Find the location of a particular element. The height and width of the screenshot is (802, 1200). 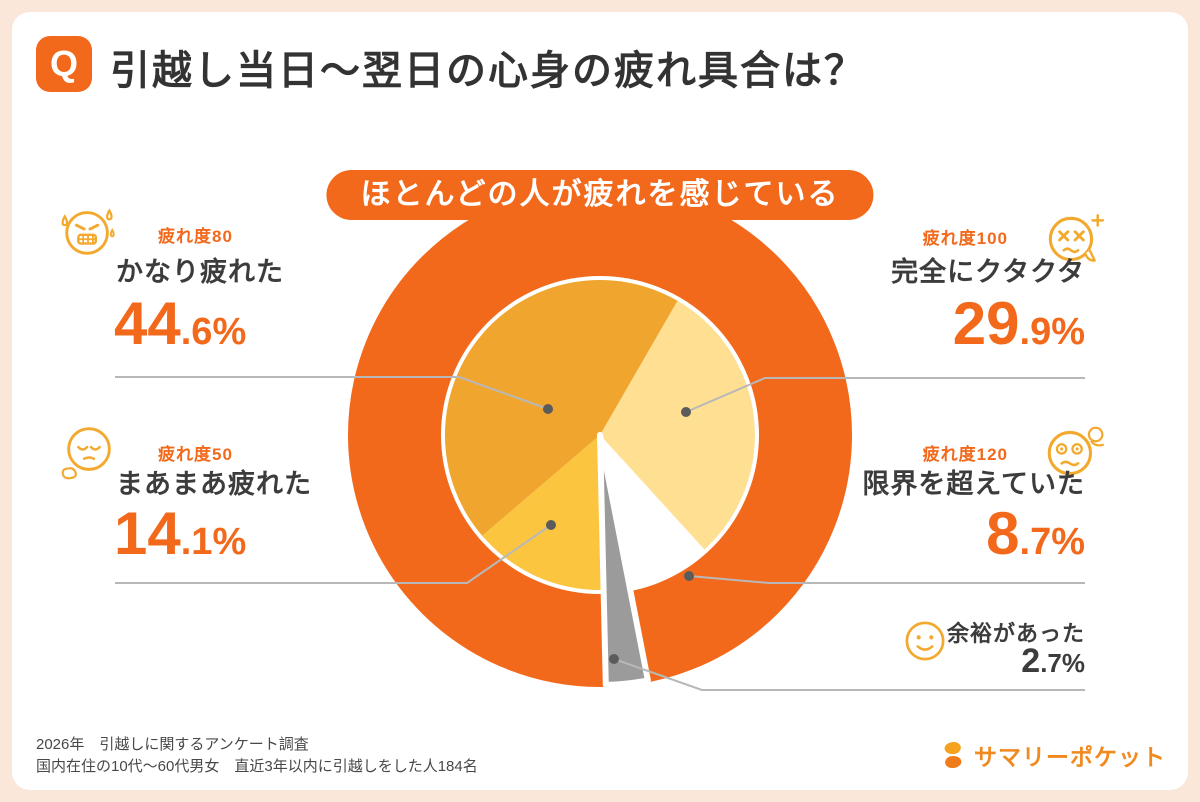

angry-sweat-emoji-icon is located at coordinates (89, 230).